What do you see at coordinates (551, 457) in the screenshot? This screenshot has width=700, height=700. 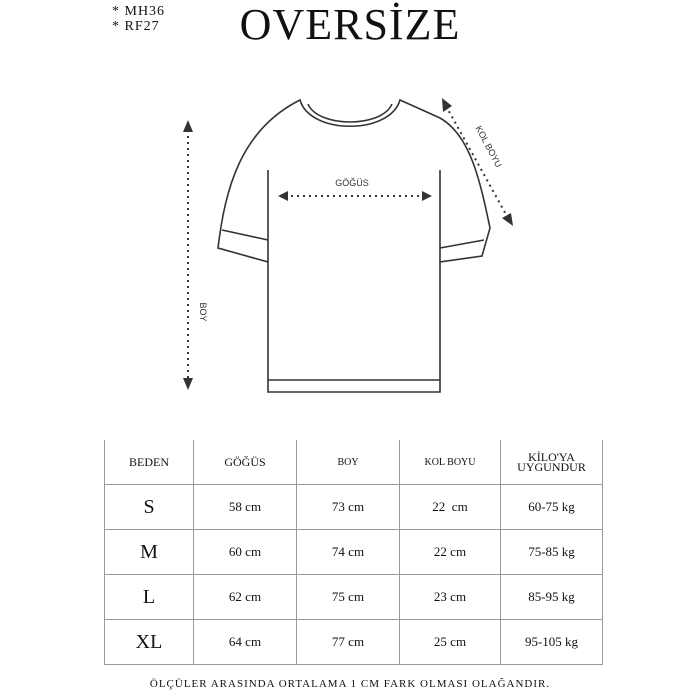 I see `header-weight-line1: KİLO'YA` at bounding box center [551, 457].